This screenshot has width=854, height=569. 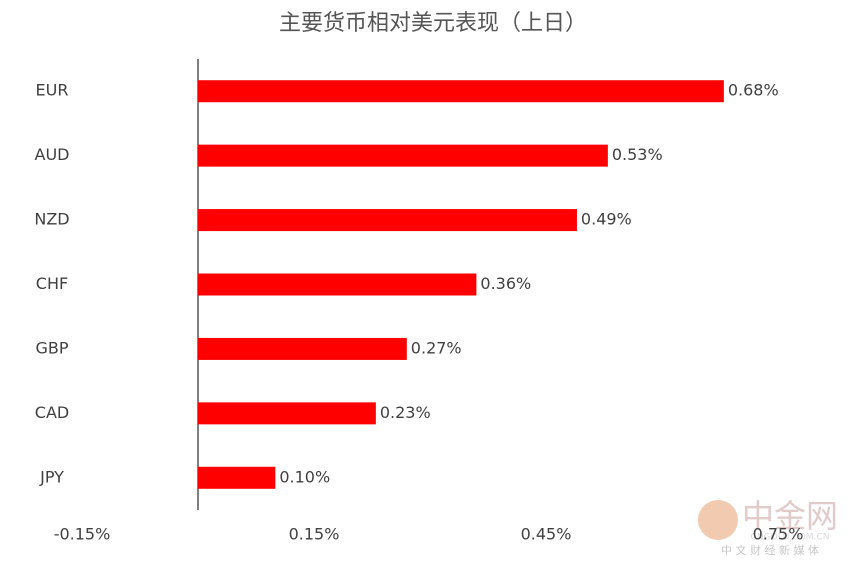 What do you see at coordinates (433, 23) in the screenshot?
I see `chart-title: 主要货币相对美元表现（上日）` at bounding box center [433, 23].